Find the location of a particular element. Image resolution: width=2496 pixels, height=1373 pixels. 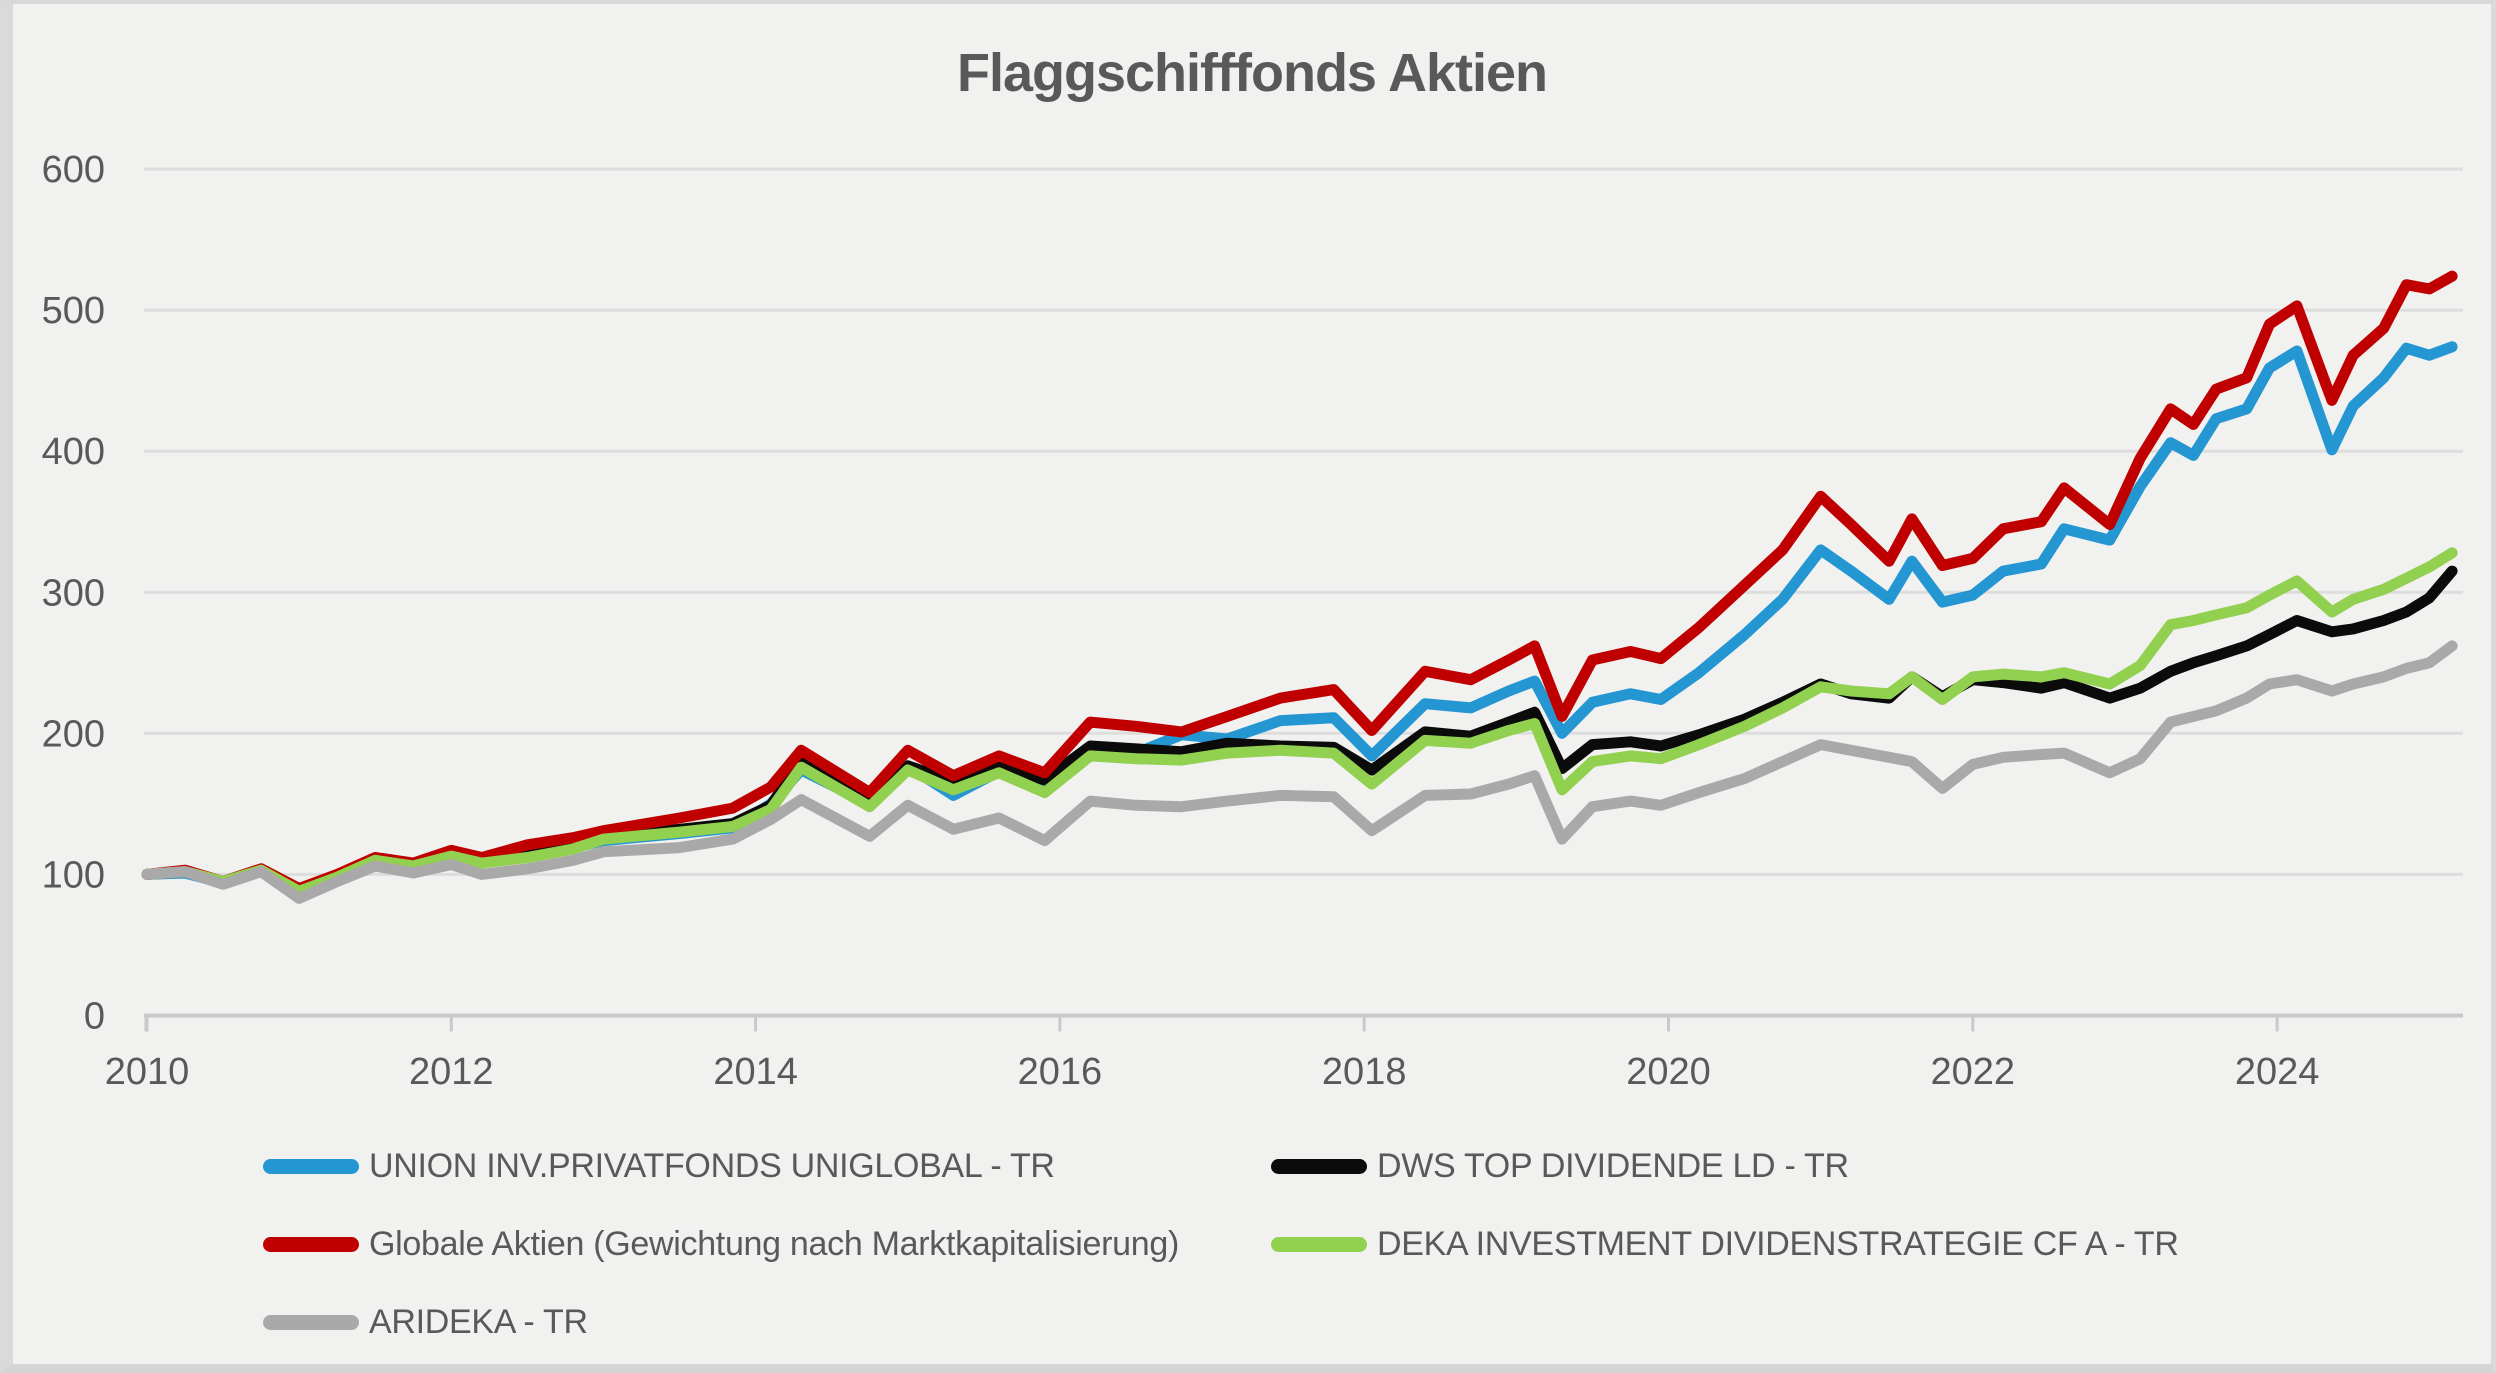

legend-item-dws-top-dividende: DWS TOP DIVIDENDE LD - TR is located at coordinates (1560, 1166).